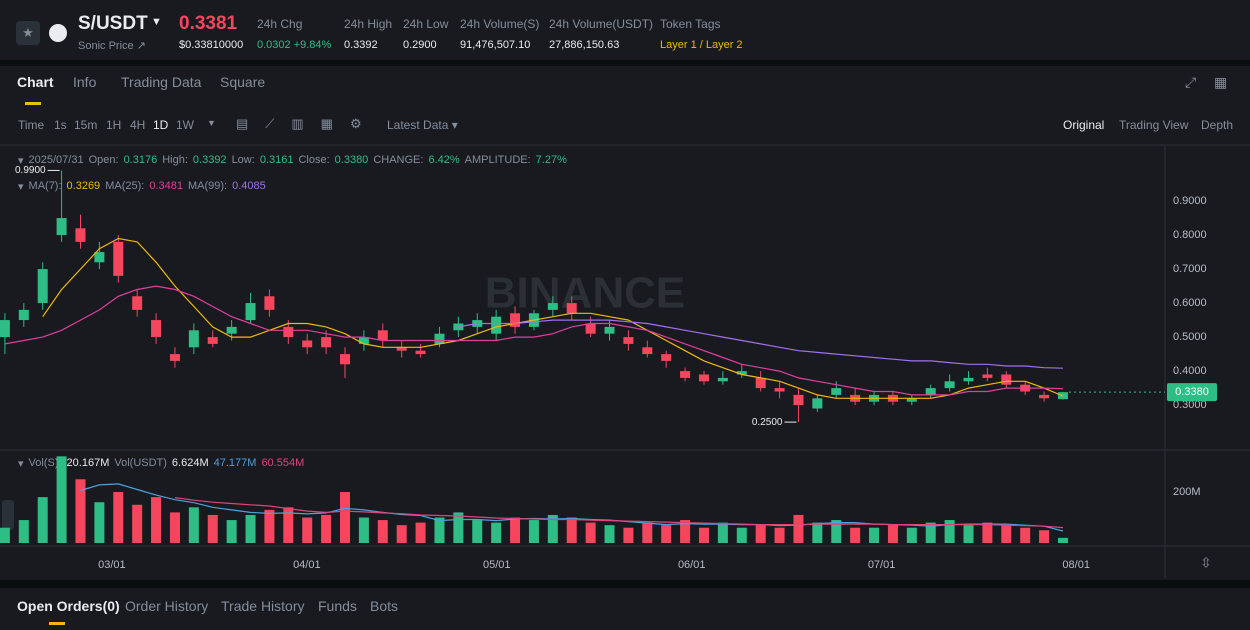 The height and width of the screenshot is (630, 1250). I want to click on date-tick-label: 03/01, so click(112, 565).